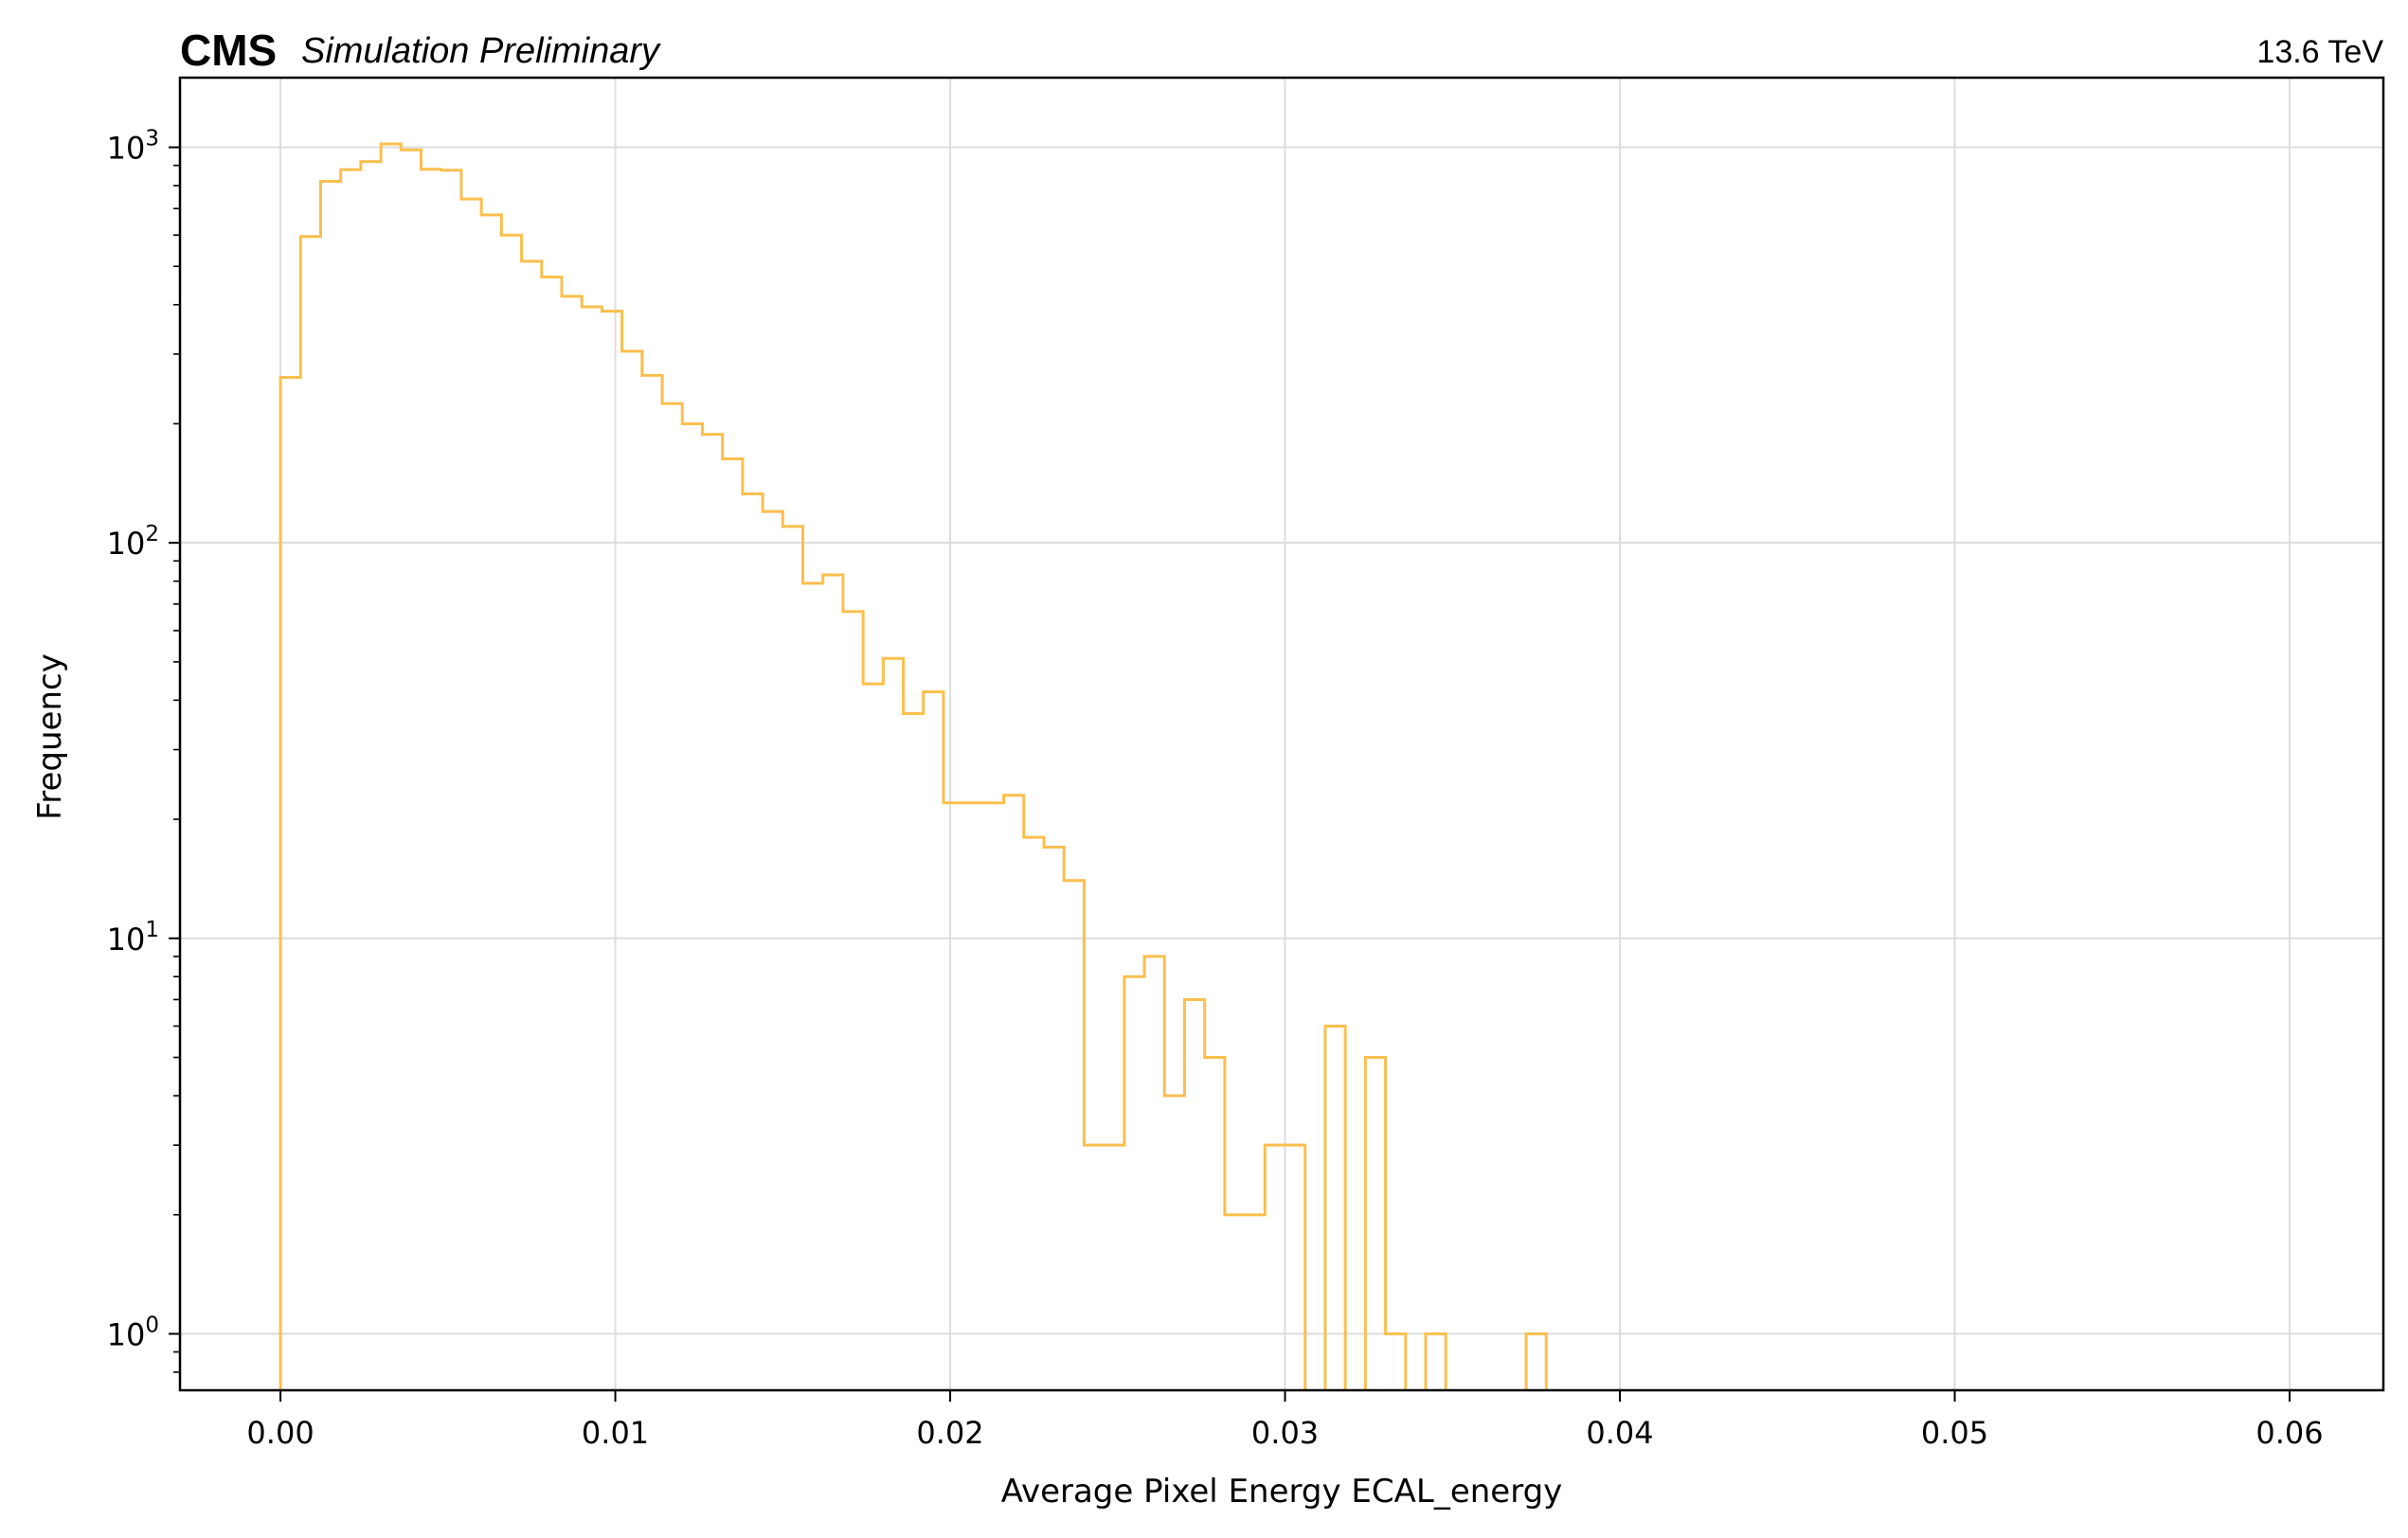 This screenshot has height=1538, width=2408. What do you see at coordinates (228, 50) in the screenshot?
I see `cms-label: CMS` at bounding box center [228, 50].